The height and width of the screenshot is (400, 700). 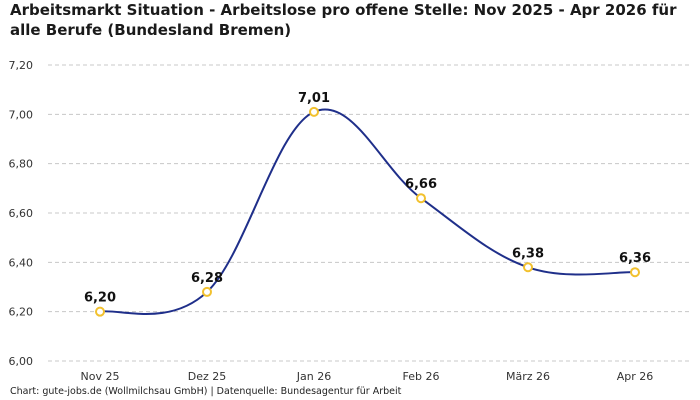 I want to click on x-tick-label: Apr 26, so click(x=635, y=376).